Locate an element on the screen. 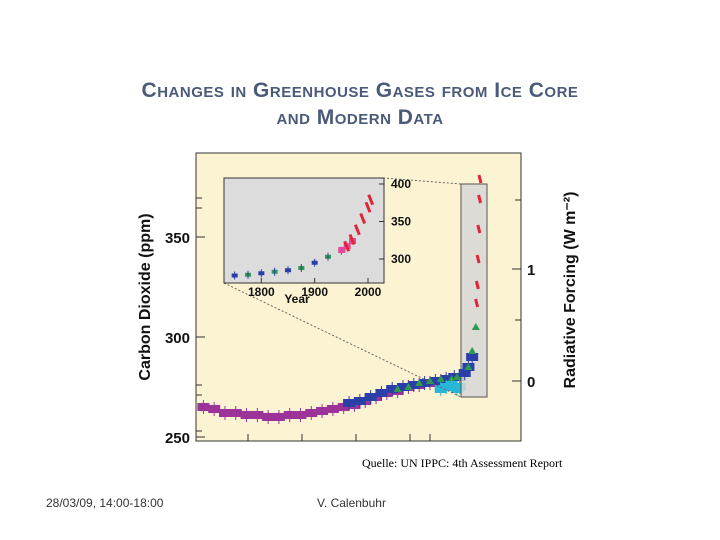 The width and height of the screenshot is (720, 540). inset-x-axis-label: Year is located at coordinates (297, 299).